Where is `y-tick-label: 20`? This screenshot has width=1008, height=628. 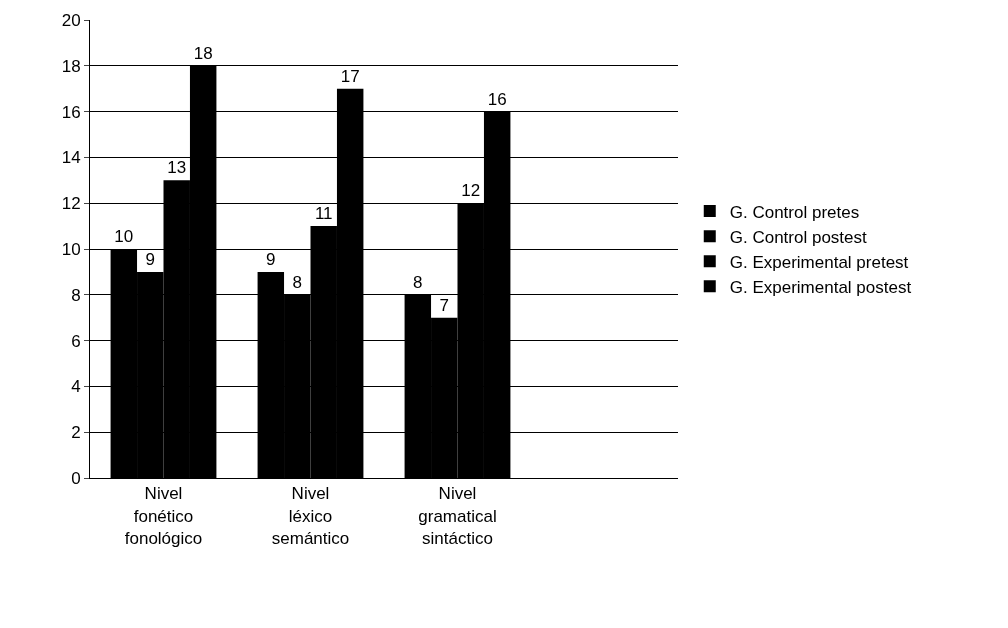
y-tick-label: 20 is located at coordinates (71, 20).